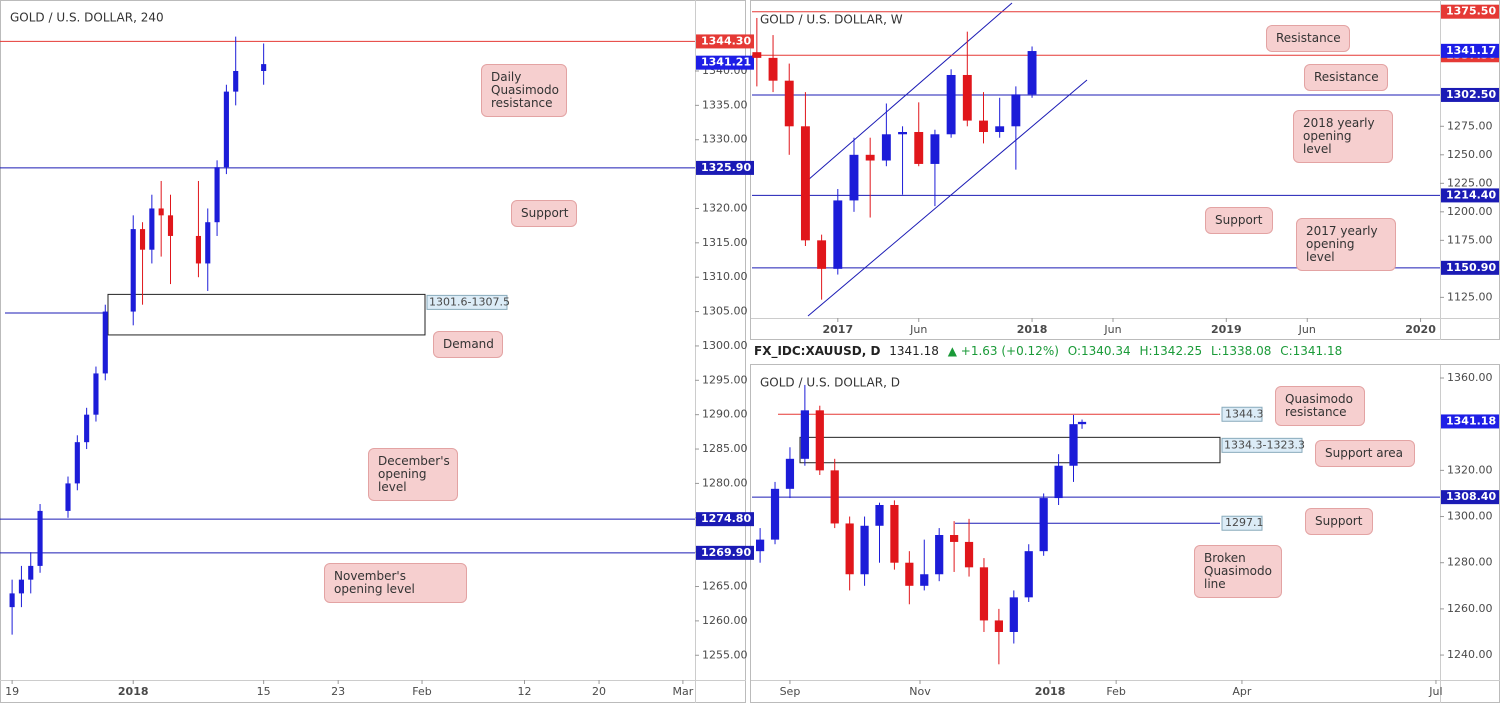 The width and height of the screenshot is (1500, 703). I want to click on callout: December's opening level, so click(413, 474).